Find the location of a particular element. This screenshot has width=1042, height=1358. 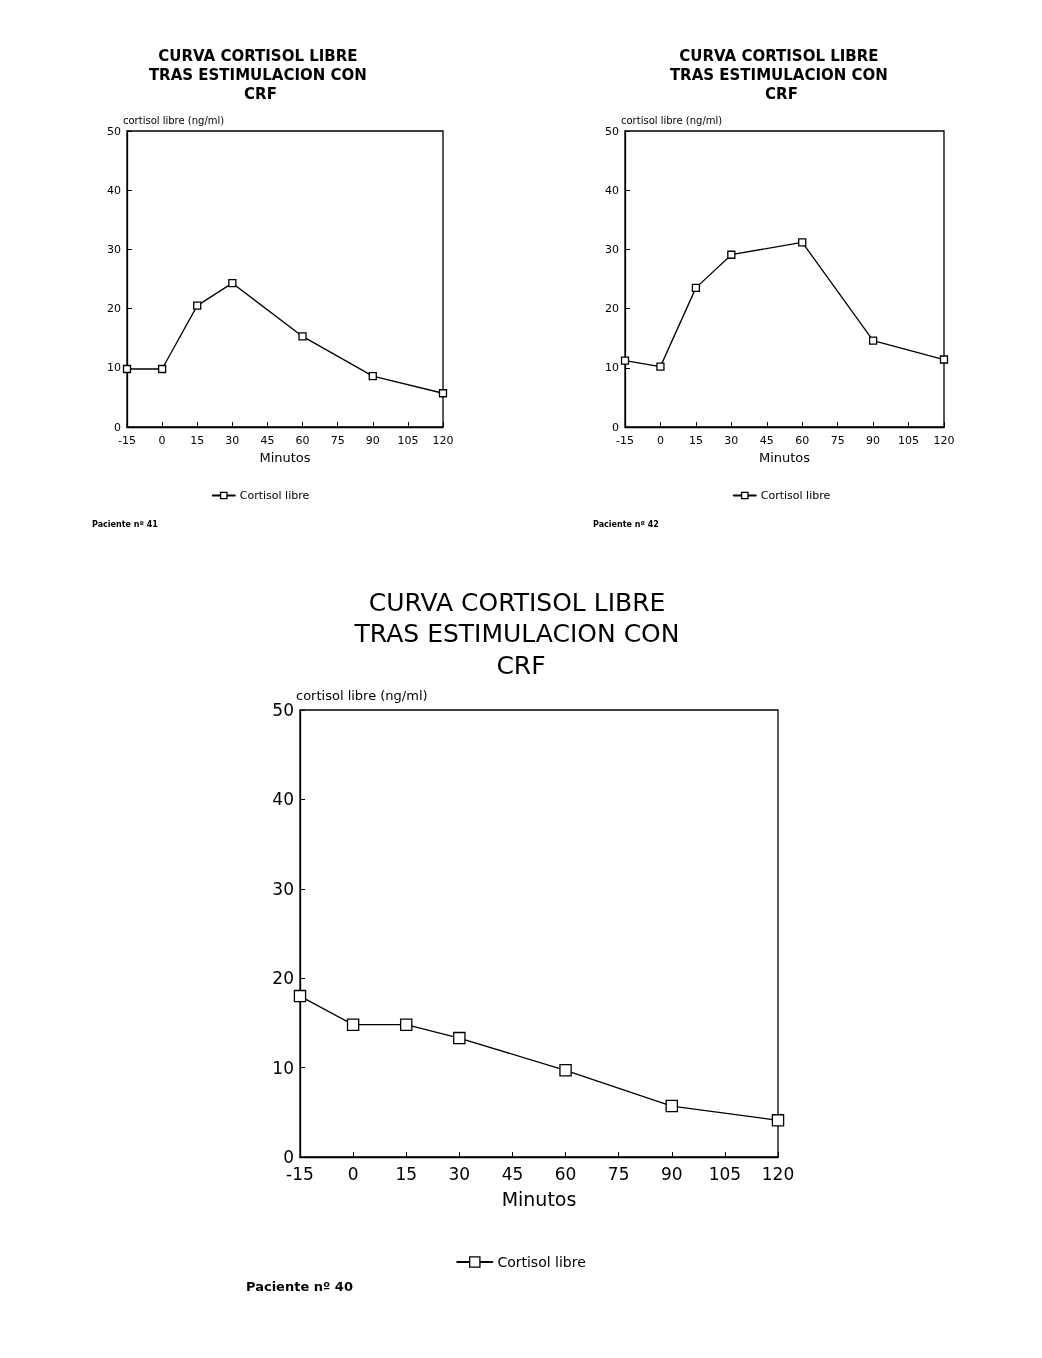

text: Paciente nº 42 is located at coordinates (626, 524).